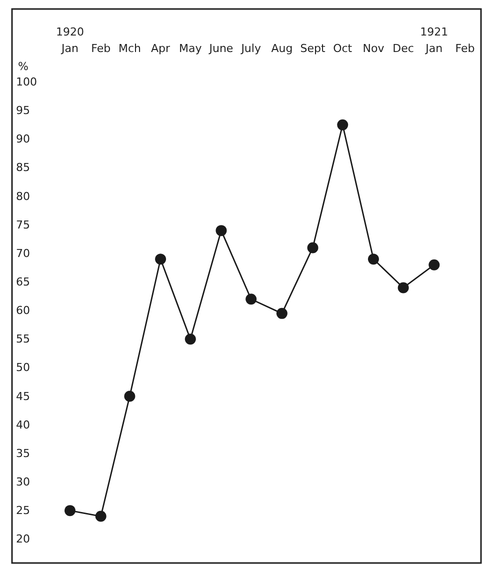 This screenshot has height=572, width=491. Describe the element at coordinates (23, 66) in the screenshot. I see `y-axis-title: %` at that location.